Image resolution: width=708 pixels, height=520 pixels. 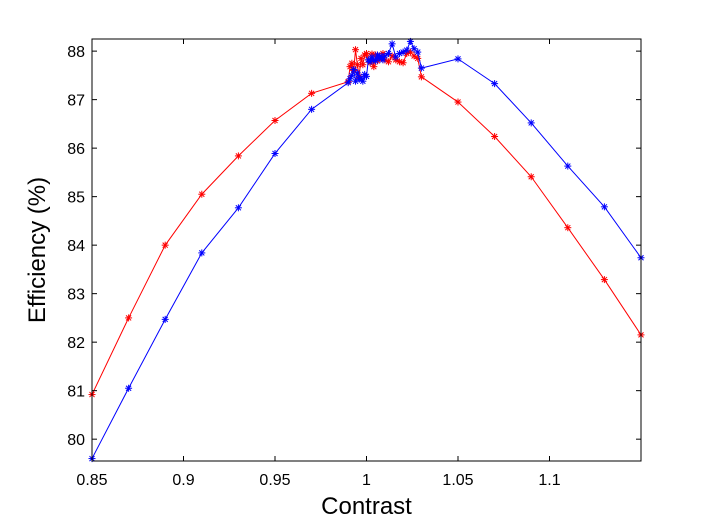 What do you see at coordinates (76, 392) in the screenshot?
I see `y-tick-label: 81` at bounding box center [76, 392].